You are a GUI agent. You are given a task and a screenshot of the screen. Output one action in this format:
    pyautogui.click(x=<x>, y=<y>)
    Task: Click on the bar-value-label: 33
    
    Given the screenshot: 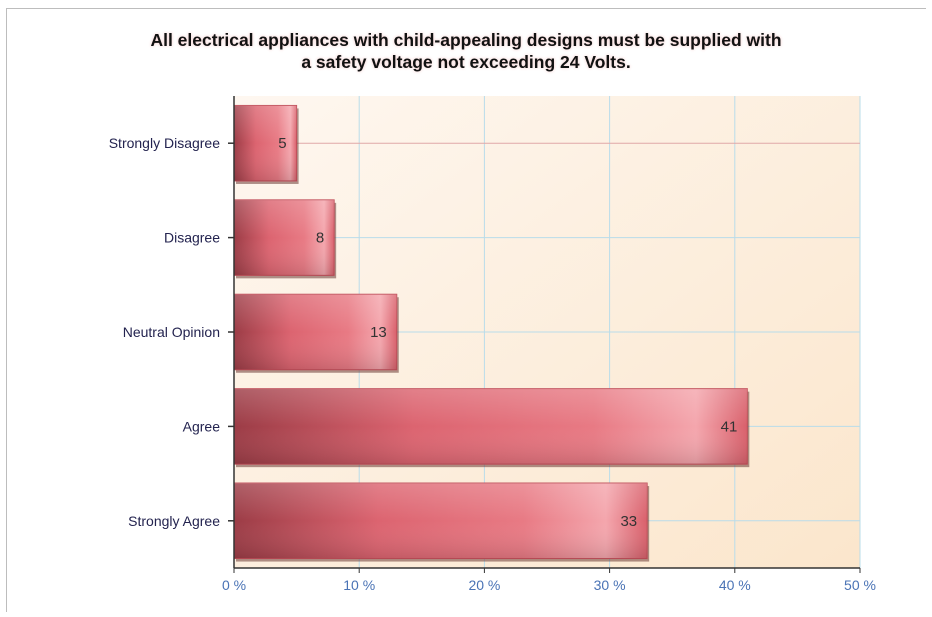 What is the action you would take?
    pyautogui.click(x=628, y=521)
    